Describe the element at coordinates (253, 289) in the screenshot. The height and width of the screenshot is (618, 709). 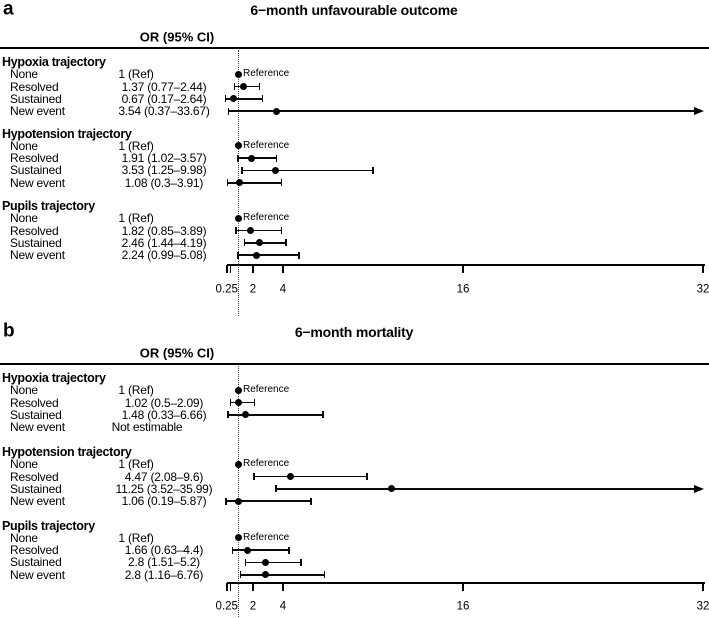
I see `axis-tick-label: 2` at that location.